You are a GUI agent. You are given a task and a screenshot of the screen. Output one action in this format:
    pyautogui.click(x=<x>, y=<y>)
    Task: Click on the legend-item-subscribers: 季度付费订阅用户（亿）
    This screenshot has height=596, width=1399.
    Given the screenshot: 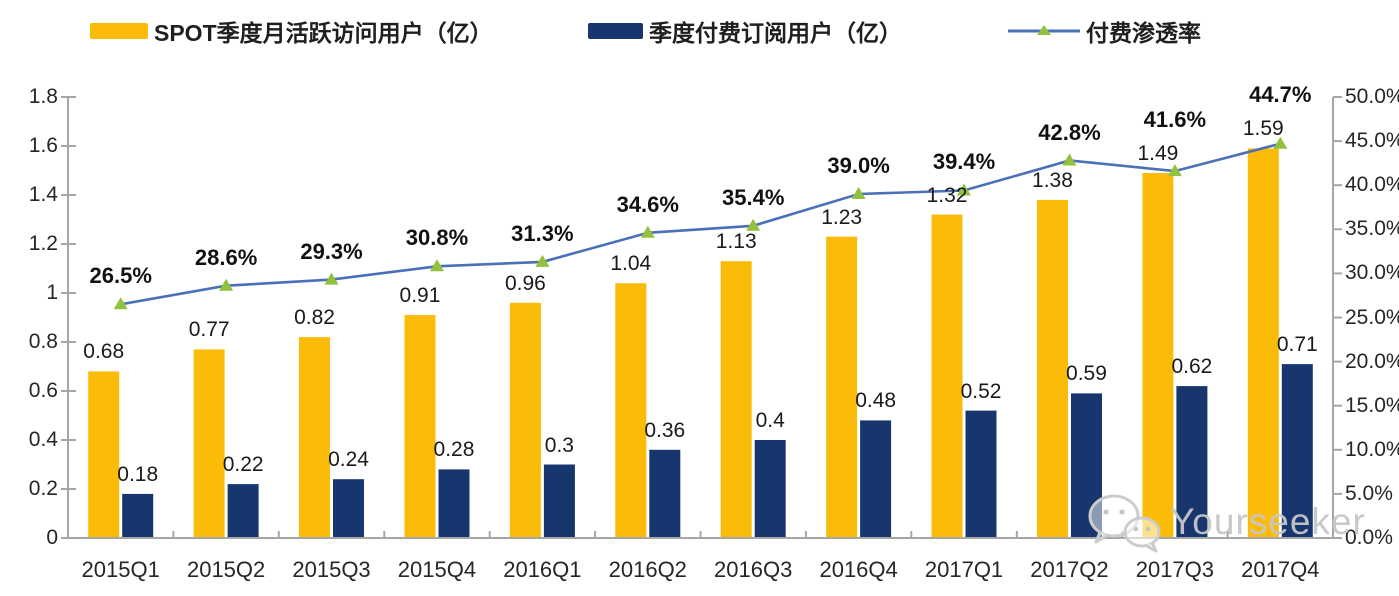 What is the action you would take?
    pyautogui.click(x=745, y=31)
    